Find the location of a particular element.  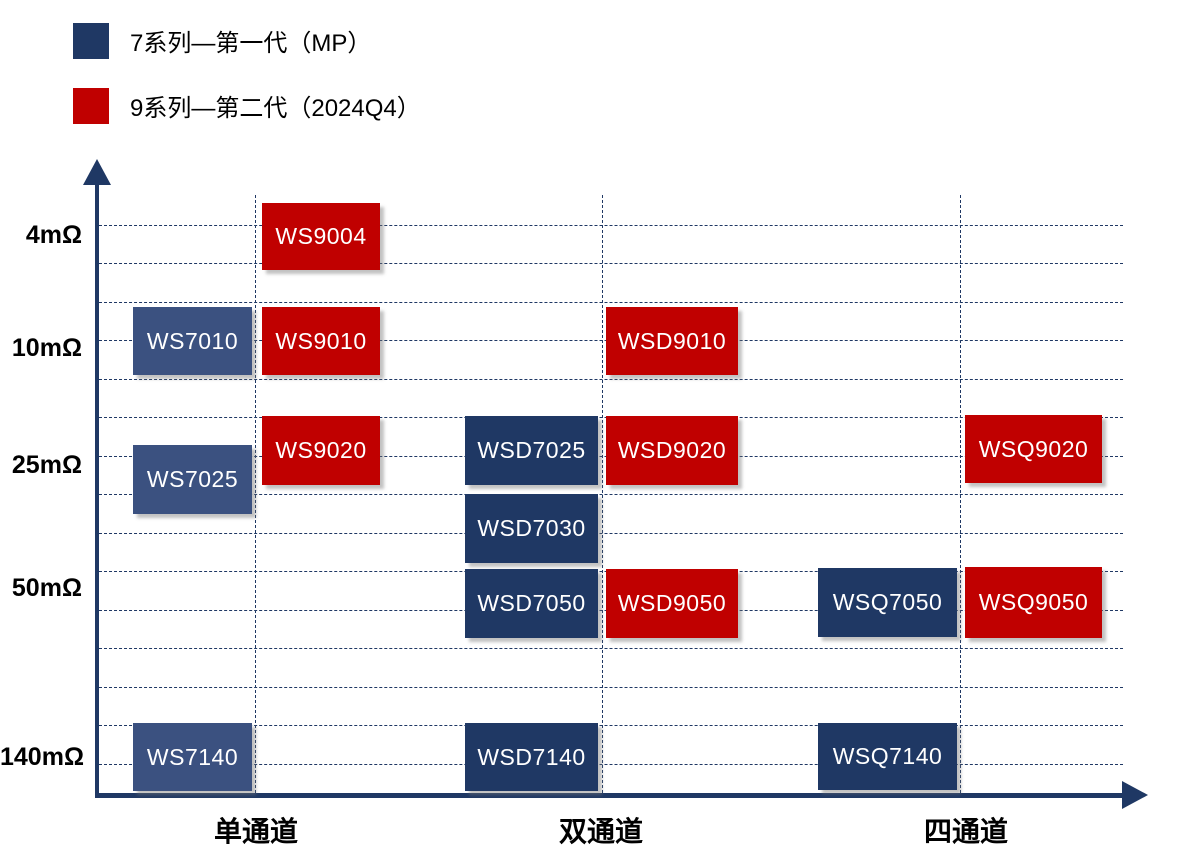

product-box-WSQ7140: WSQ7140 is located at coordinates (887, 756).